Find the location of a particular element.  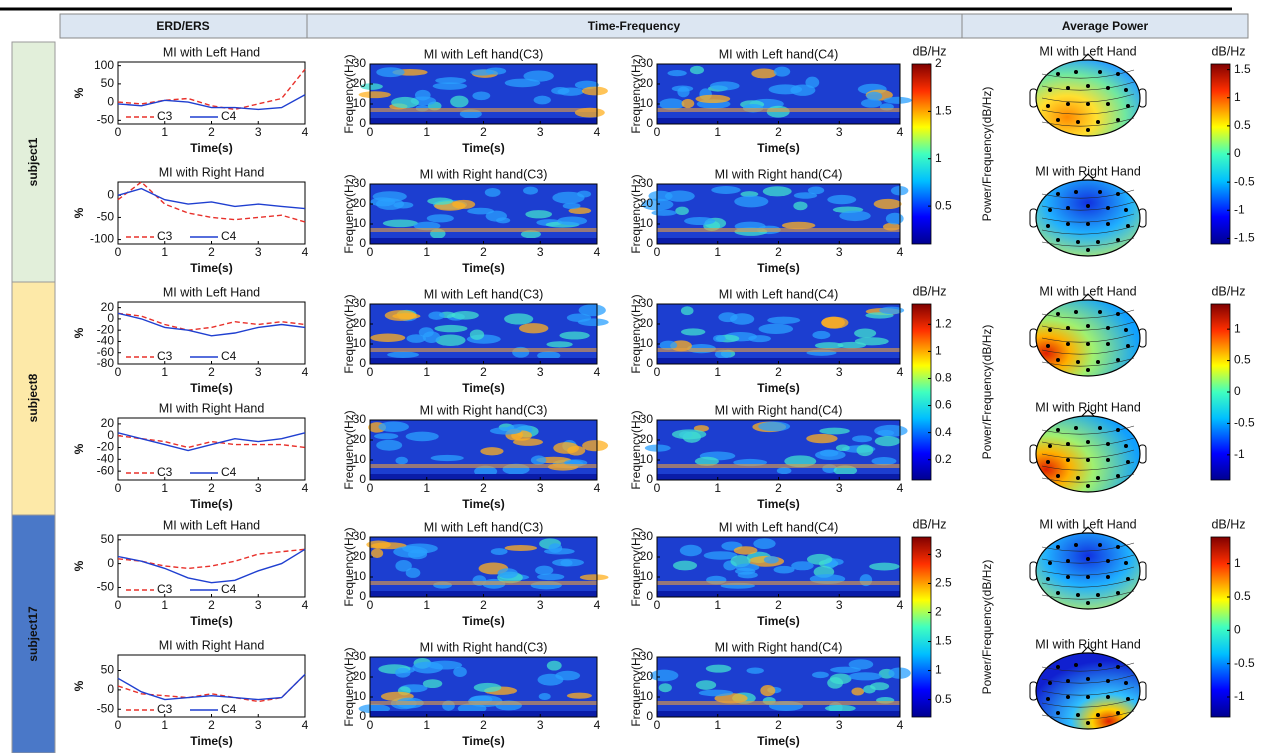

x-tick-label: 0 is located at coordinates (657, 372).